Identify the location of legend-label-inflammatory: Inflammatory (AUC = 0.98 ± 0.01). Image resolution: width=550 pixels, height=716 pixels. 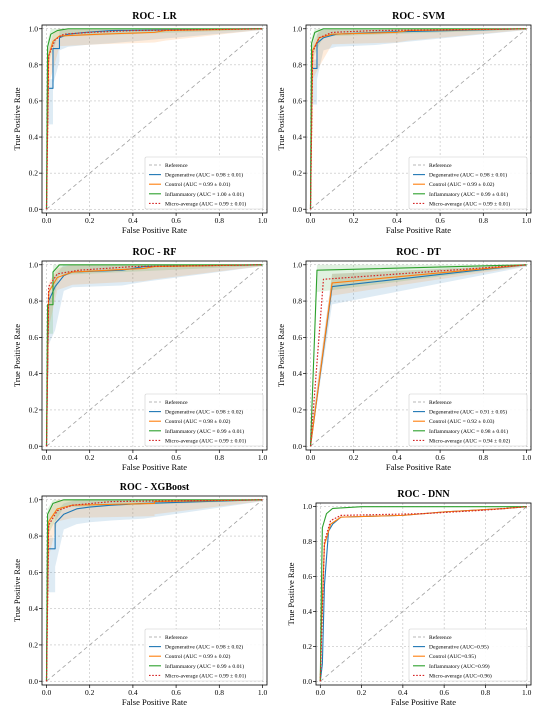
(468, 431).